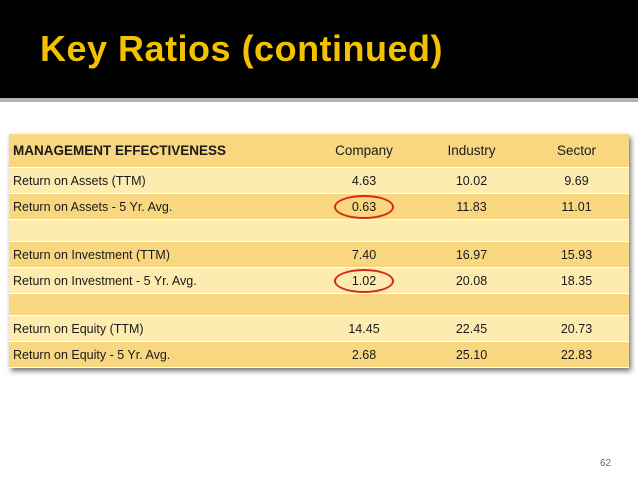  What do you see at coordinates (159, 180) in the screenshot?
I see `row-label: Return on Assets (TTM)` at bounding box center [159, 180].